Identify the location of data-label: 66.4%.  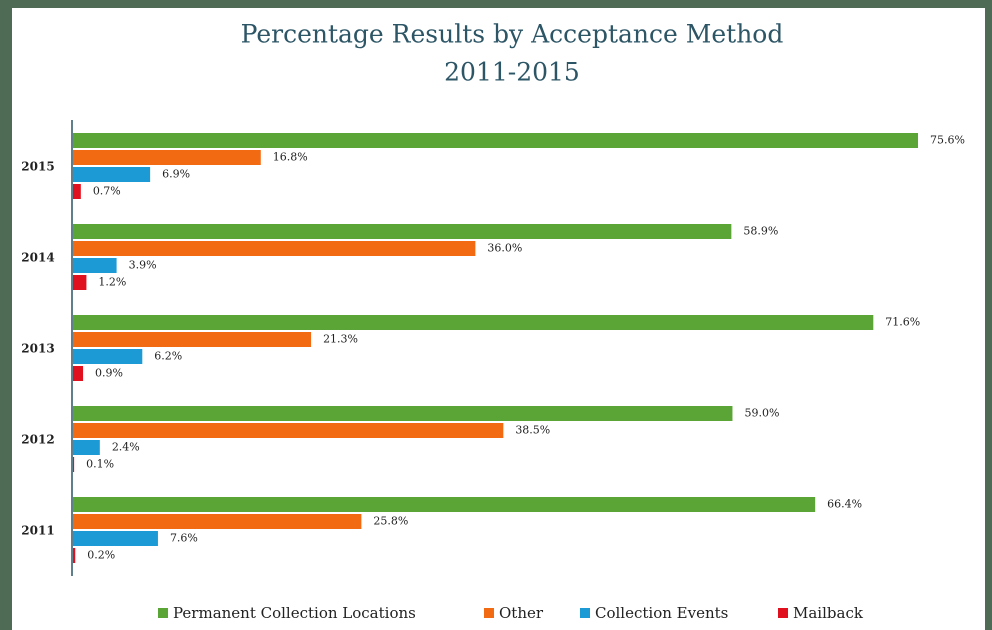
(844, 504).